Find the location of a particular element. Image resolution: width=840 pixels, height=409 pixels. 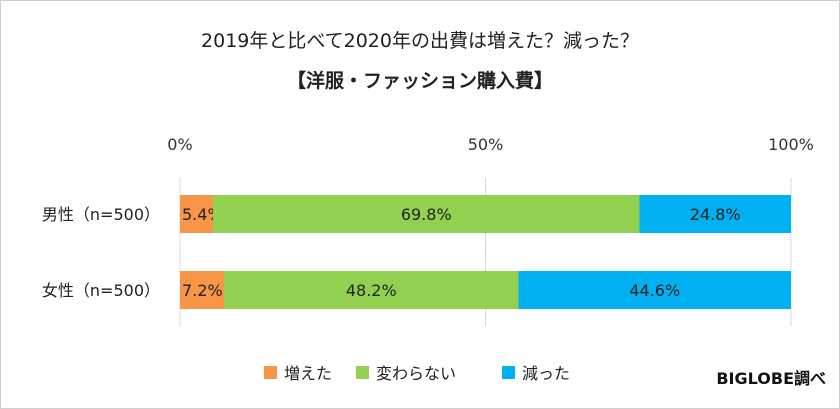

data-label: 69.8% is located at coordinates (426, 214).